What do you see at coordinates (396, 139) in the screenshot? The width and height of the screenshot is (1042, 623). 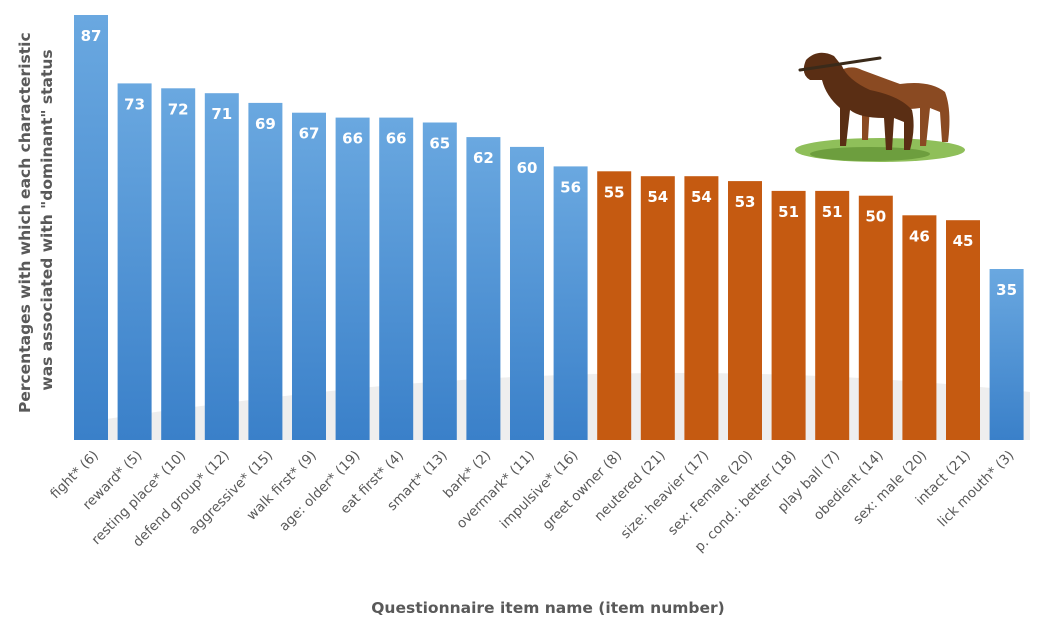 I see `data-label-8: 66` at bounding box center [396, 139].